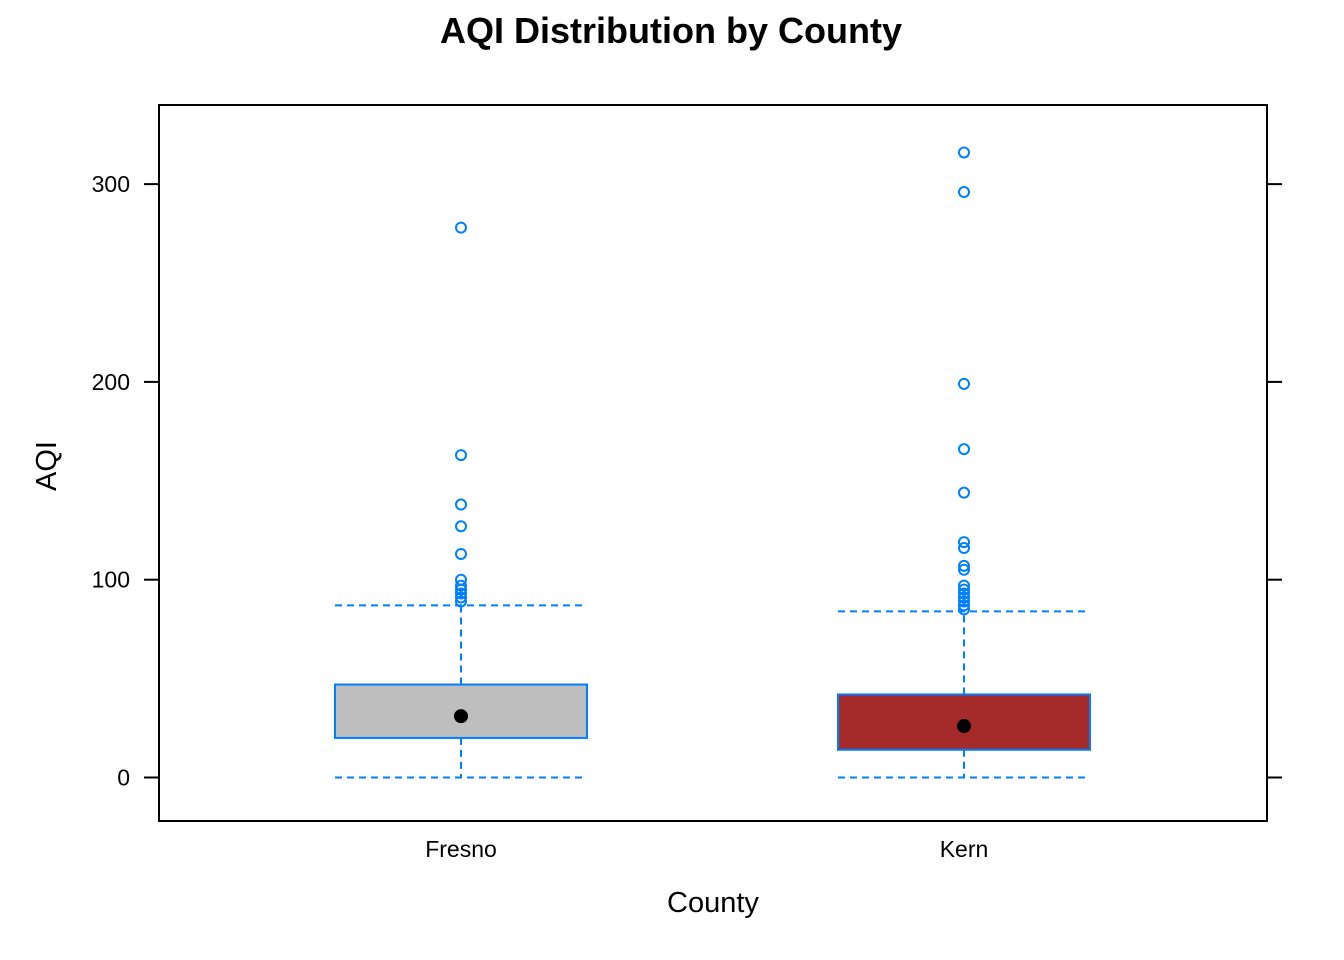 The width and height of the screenshot is (1344, 960). What do you see at coordinates (706, 849) in the screenshot?
I see `x-axis: Fresno Kern` at bounding box center [706, 849].